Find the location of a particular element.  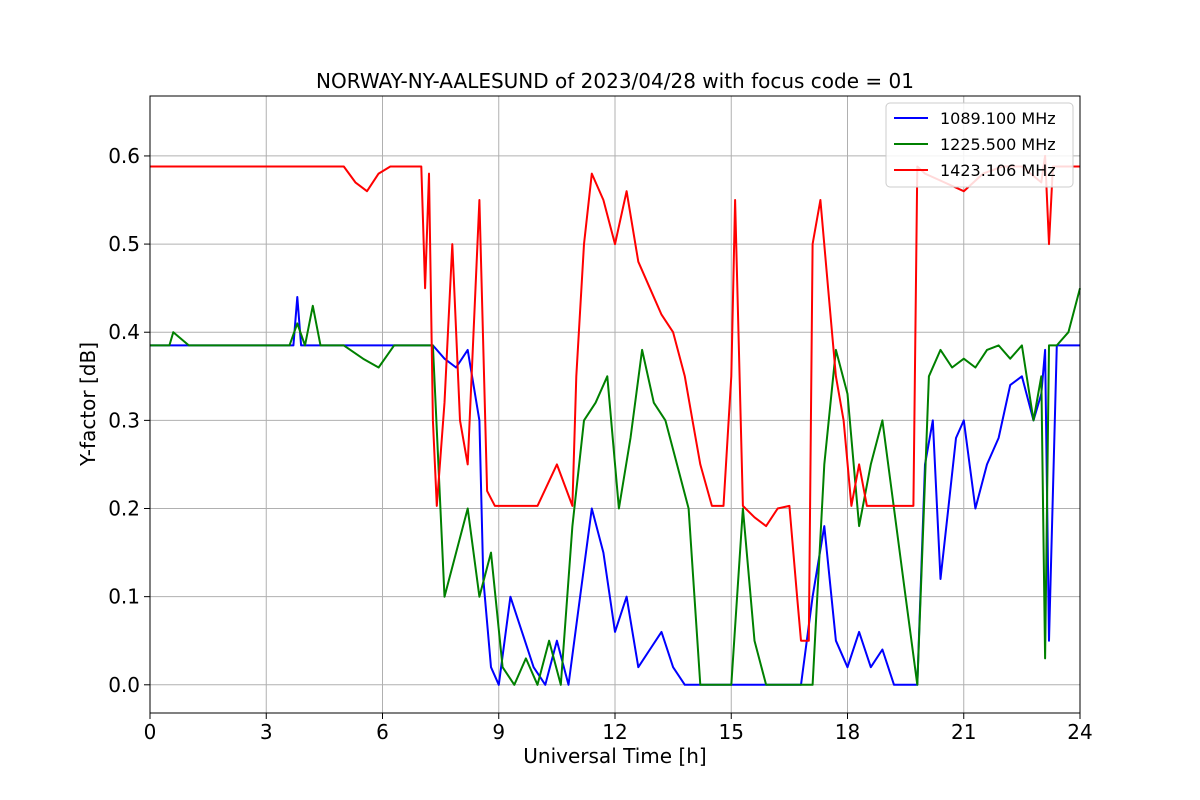

x-tick-label: 0 is located at coordinates (150, 732).